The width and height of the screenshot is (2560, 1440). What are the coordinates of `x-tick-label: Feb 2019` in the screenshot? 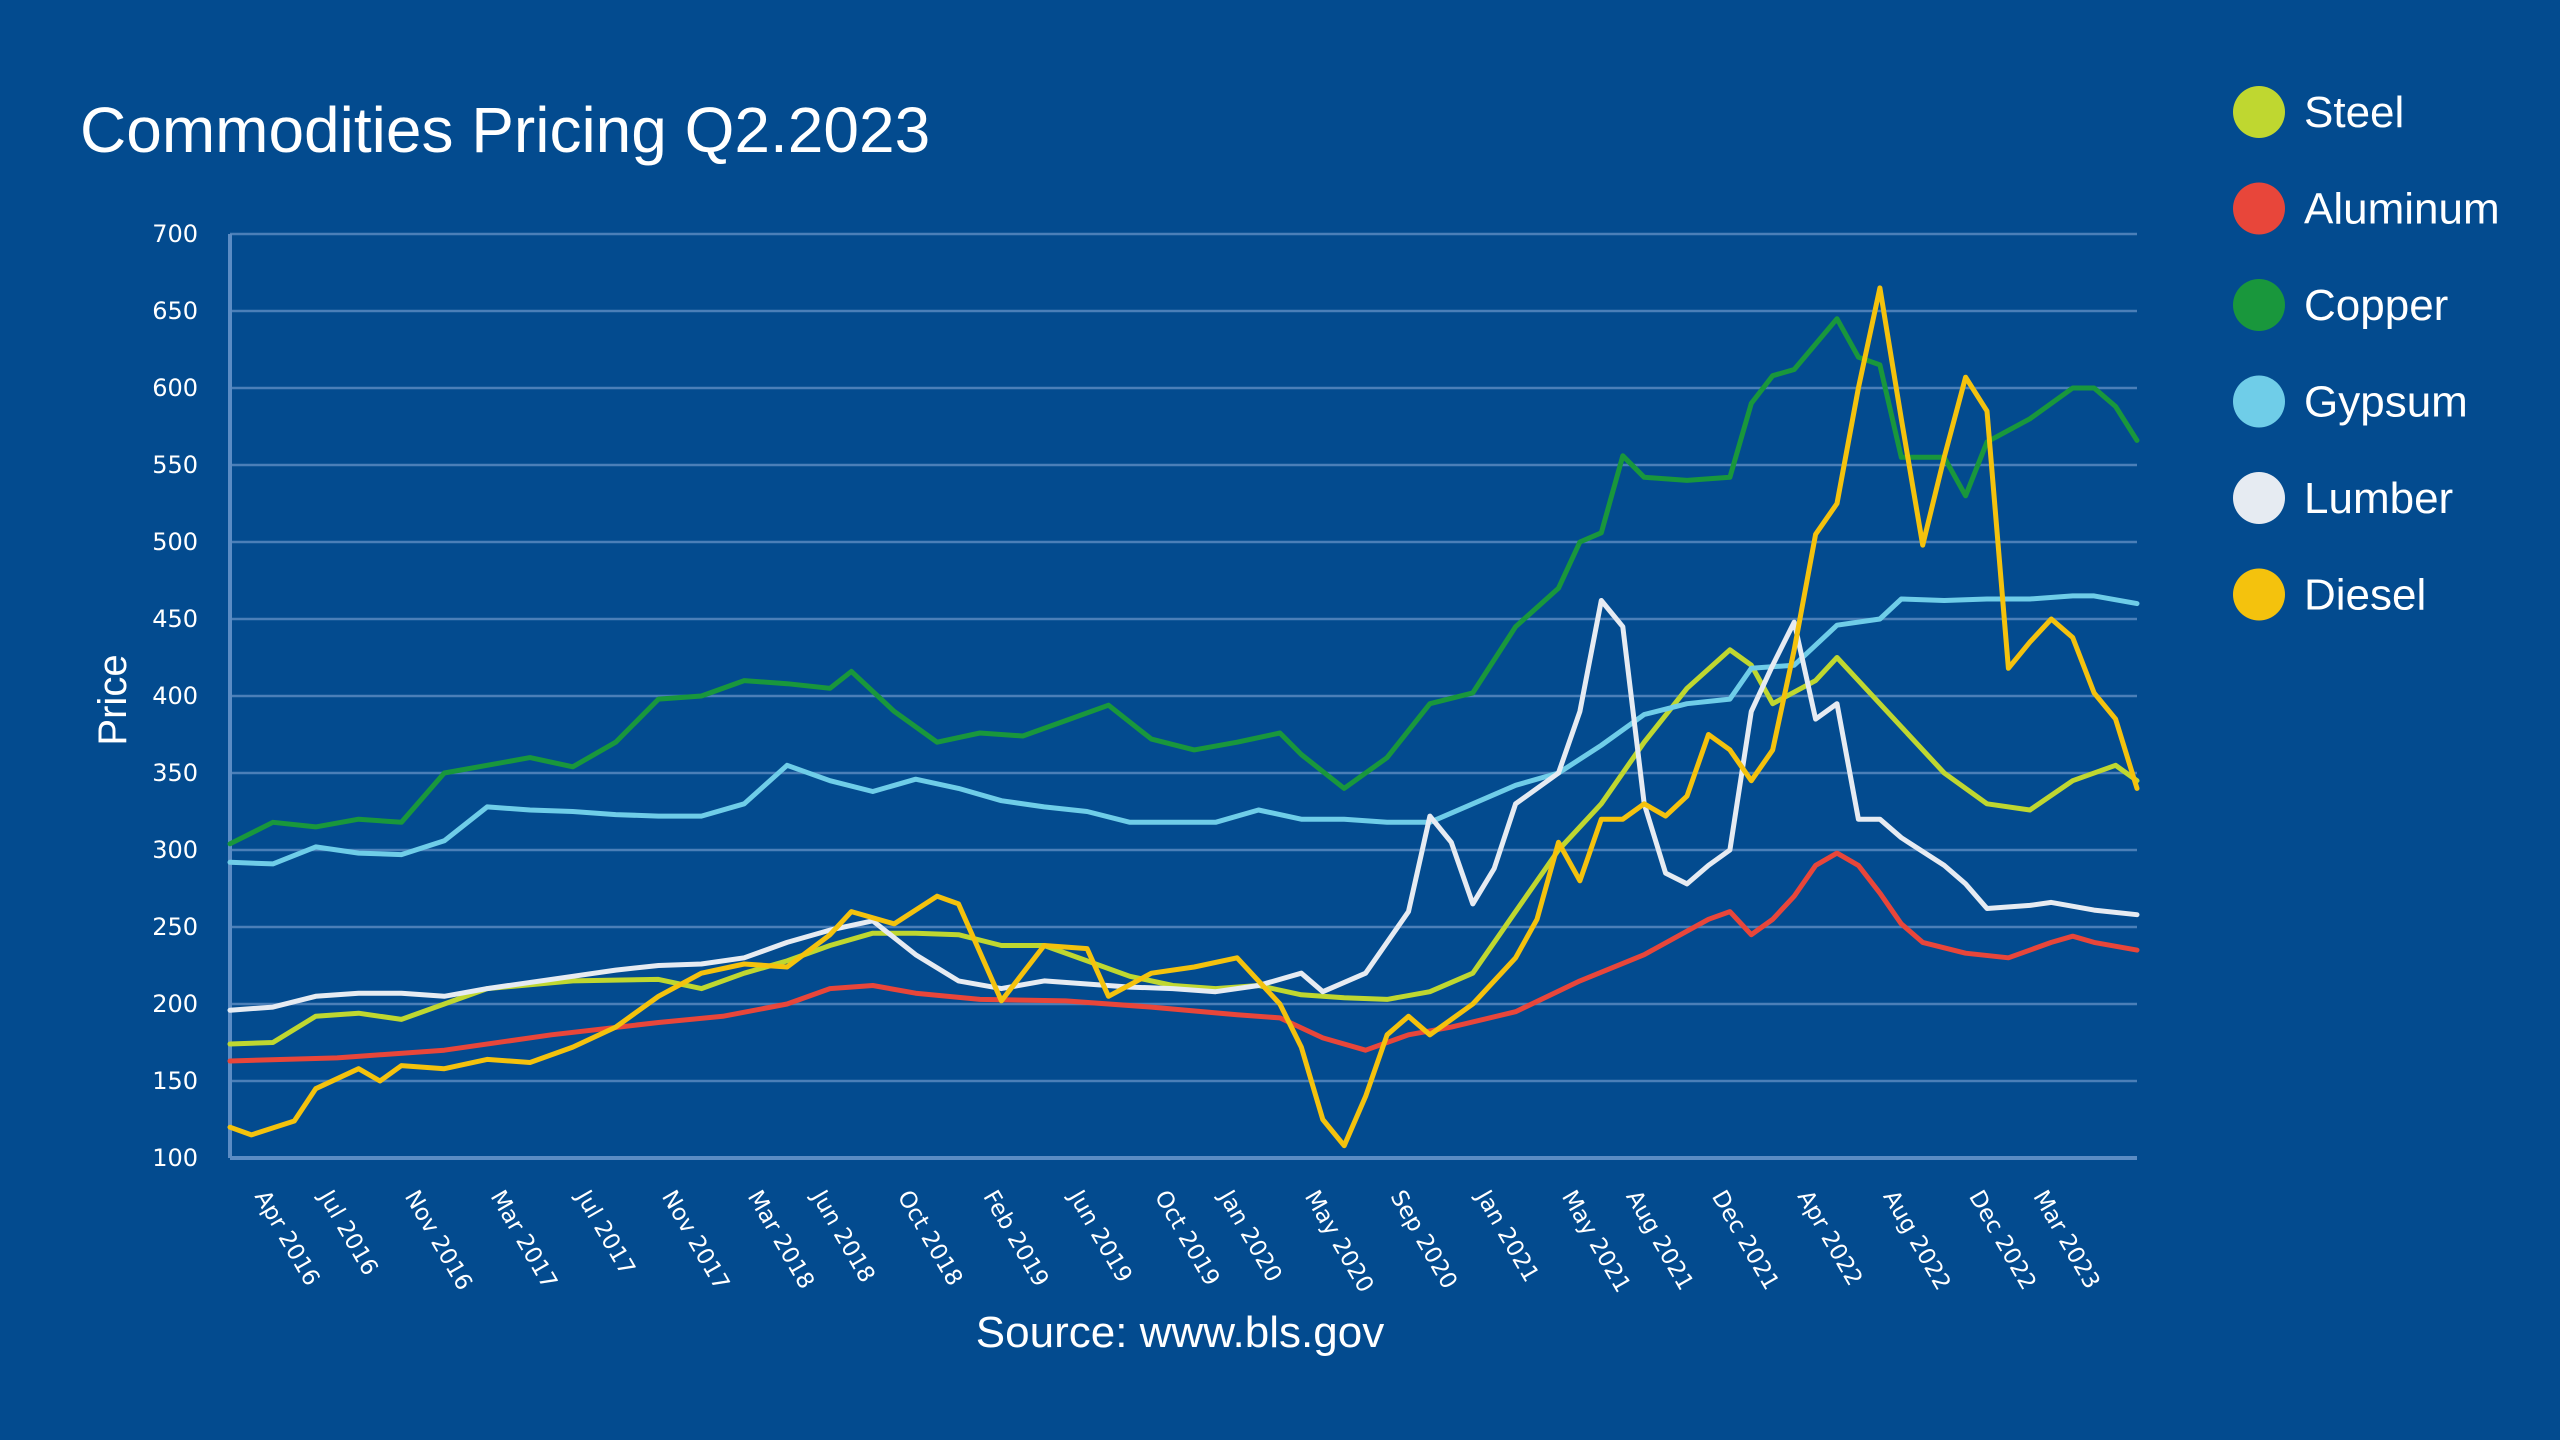 It's located at (1016, 1238).